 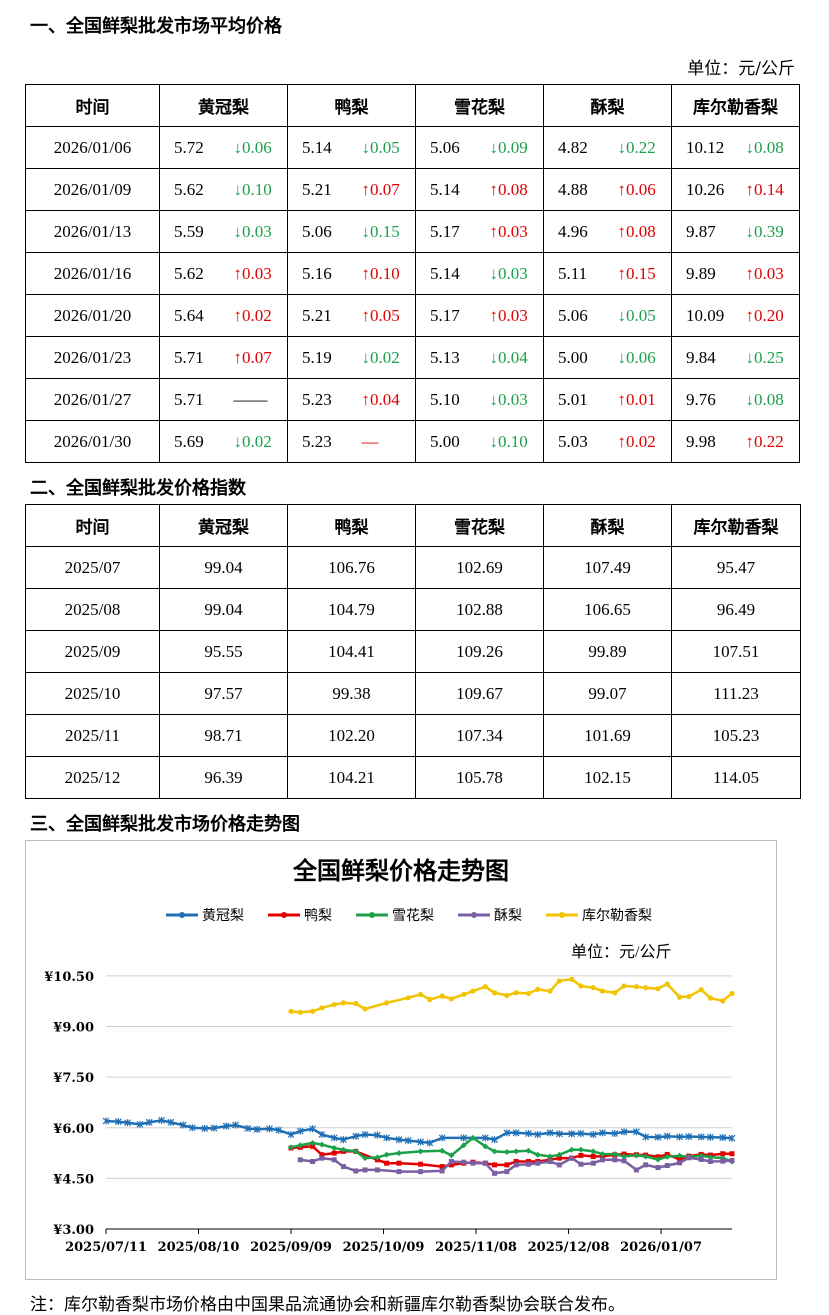 What do you see at coordinates (638, 147) in the screenshot?
I see `change-cell: ↓0.22` at bounding box center [638, 147].